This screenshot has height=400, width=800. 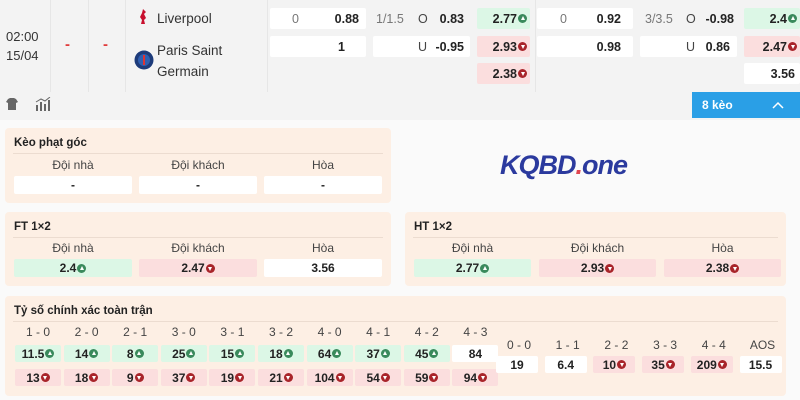 I want to click on odds-value: 104, so click(x=324, y=377).